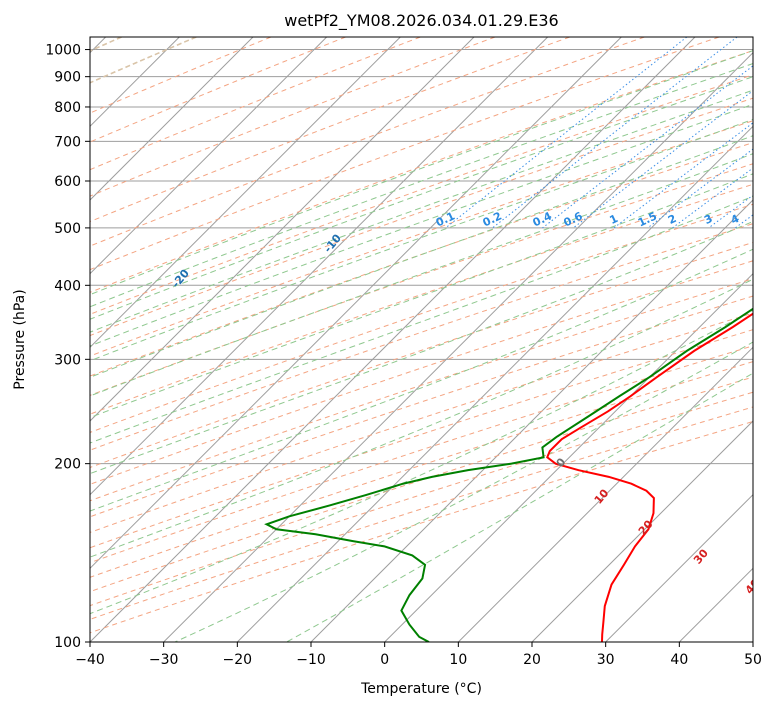 The image size is (775, 708). I want to click on x-tick-label: −10, so click(311, 660).